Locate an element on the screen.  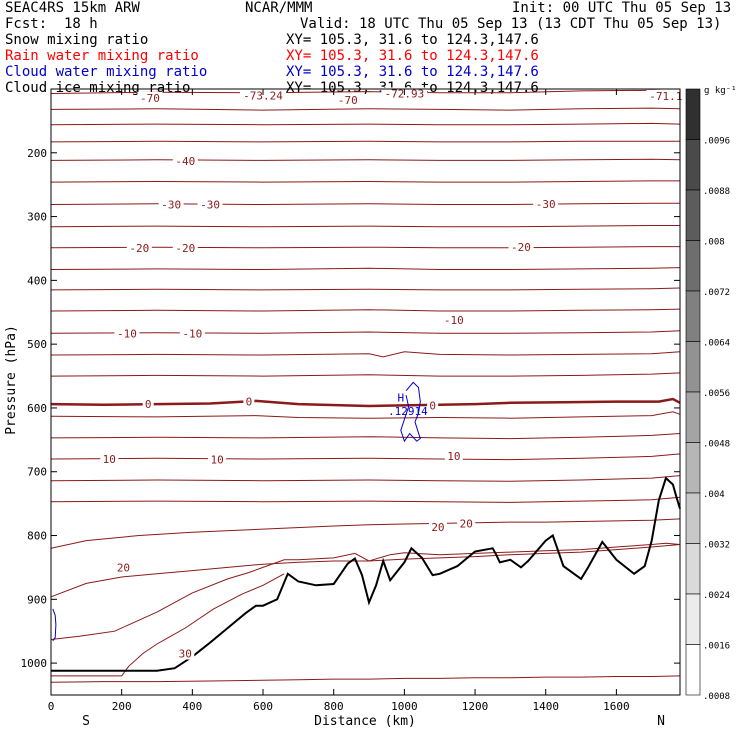
colorbar-tick-label: .0032 is located at coordinates (716, 546).